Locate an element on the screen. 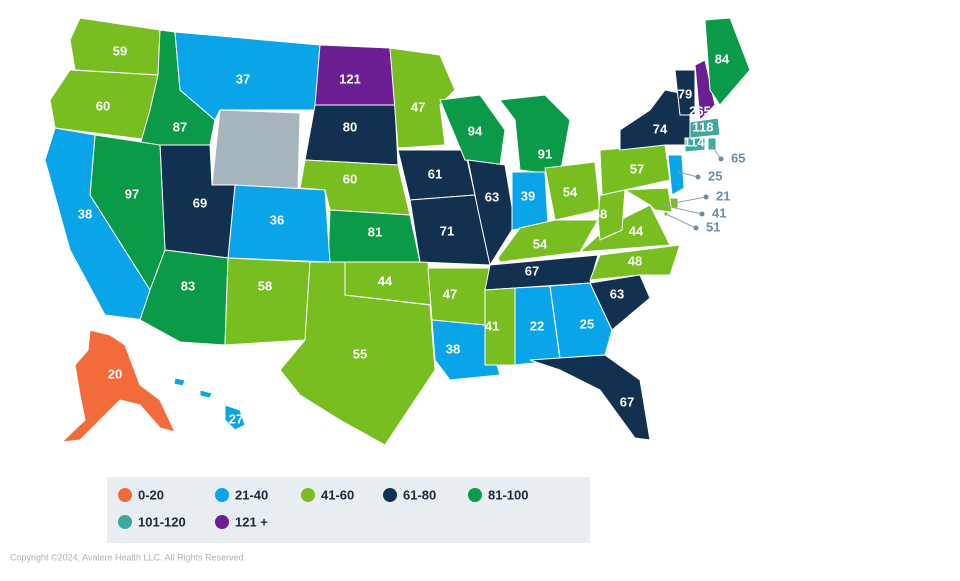 Image resolution: width=960 pixels, height=581 pixels. state-value: 121 is located at coordinates (350, 78).